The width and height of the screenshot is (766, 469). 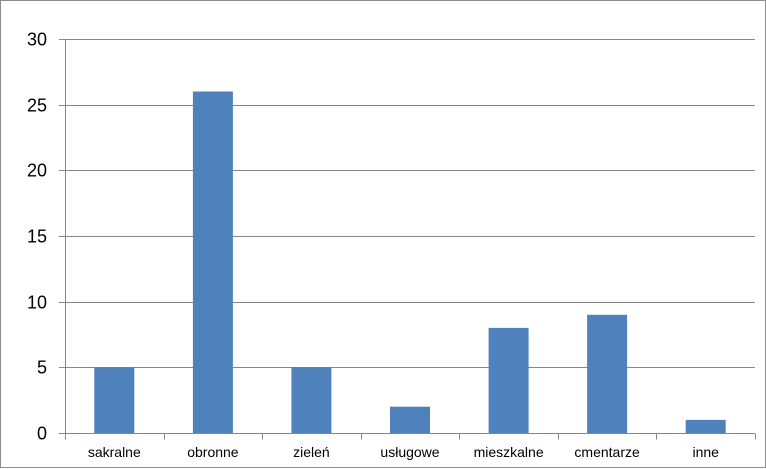 What do you see at coordinates (37, 303) in the screenshot?
I see `y-tick-label-10: 10` at bounding box center [37, 303].